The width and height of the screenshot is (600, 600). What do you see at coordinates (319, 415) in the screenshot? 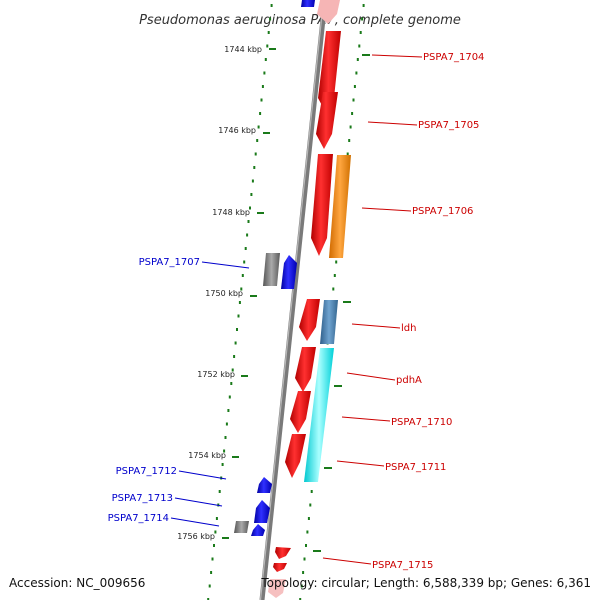
I see `gene-cyan` at bounding box center [319, 415].